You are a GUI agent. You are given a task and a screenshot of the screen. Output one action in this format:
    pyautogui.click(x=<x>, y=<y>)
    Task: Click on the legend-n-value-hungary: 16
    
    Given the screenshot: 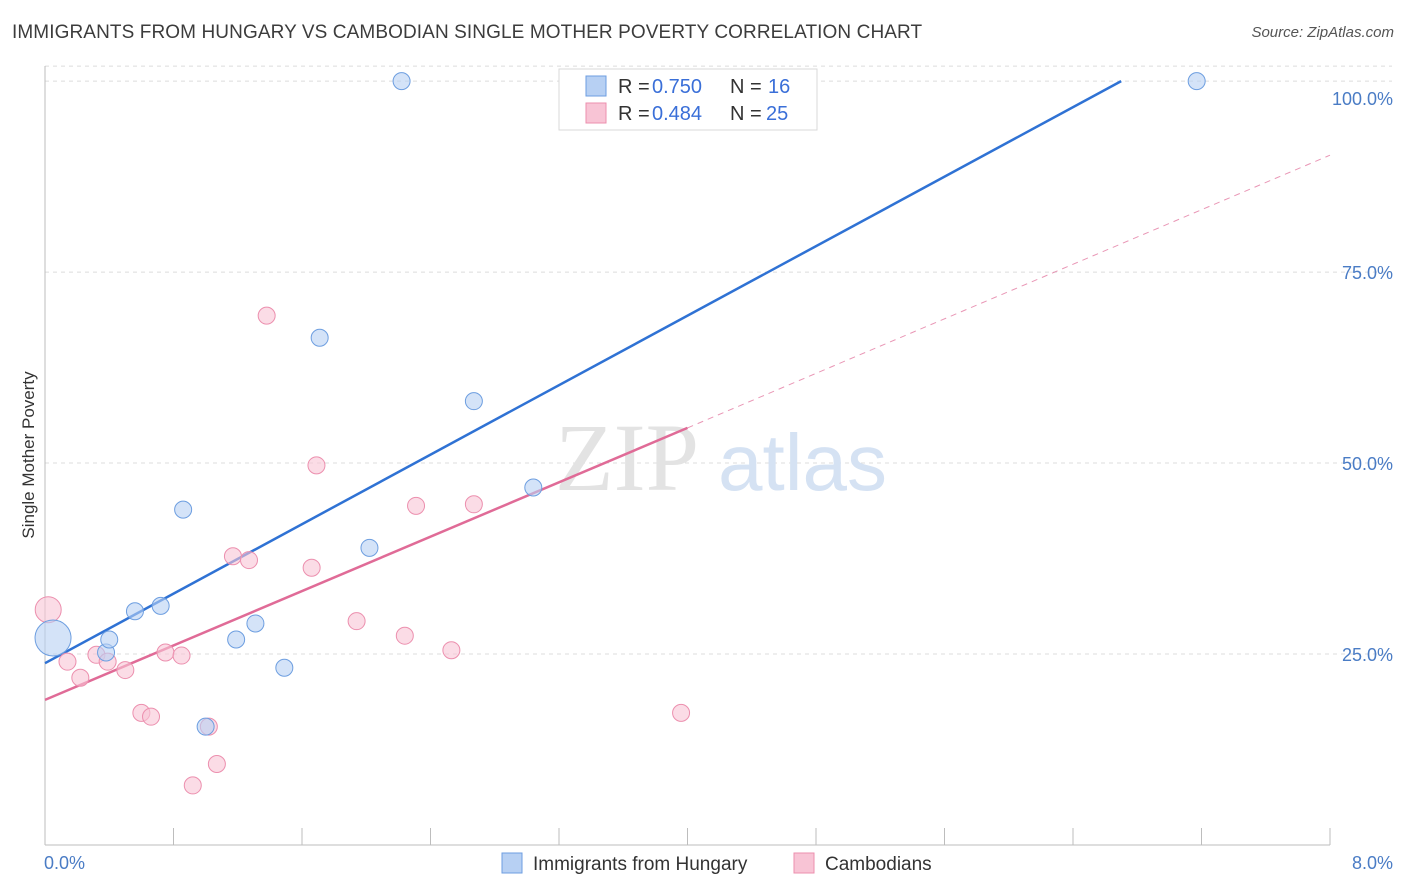 What is the action you would take?
    pyautogui.click(x=779, y=87)
    